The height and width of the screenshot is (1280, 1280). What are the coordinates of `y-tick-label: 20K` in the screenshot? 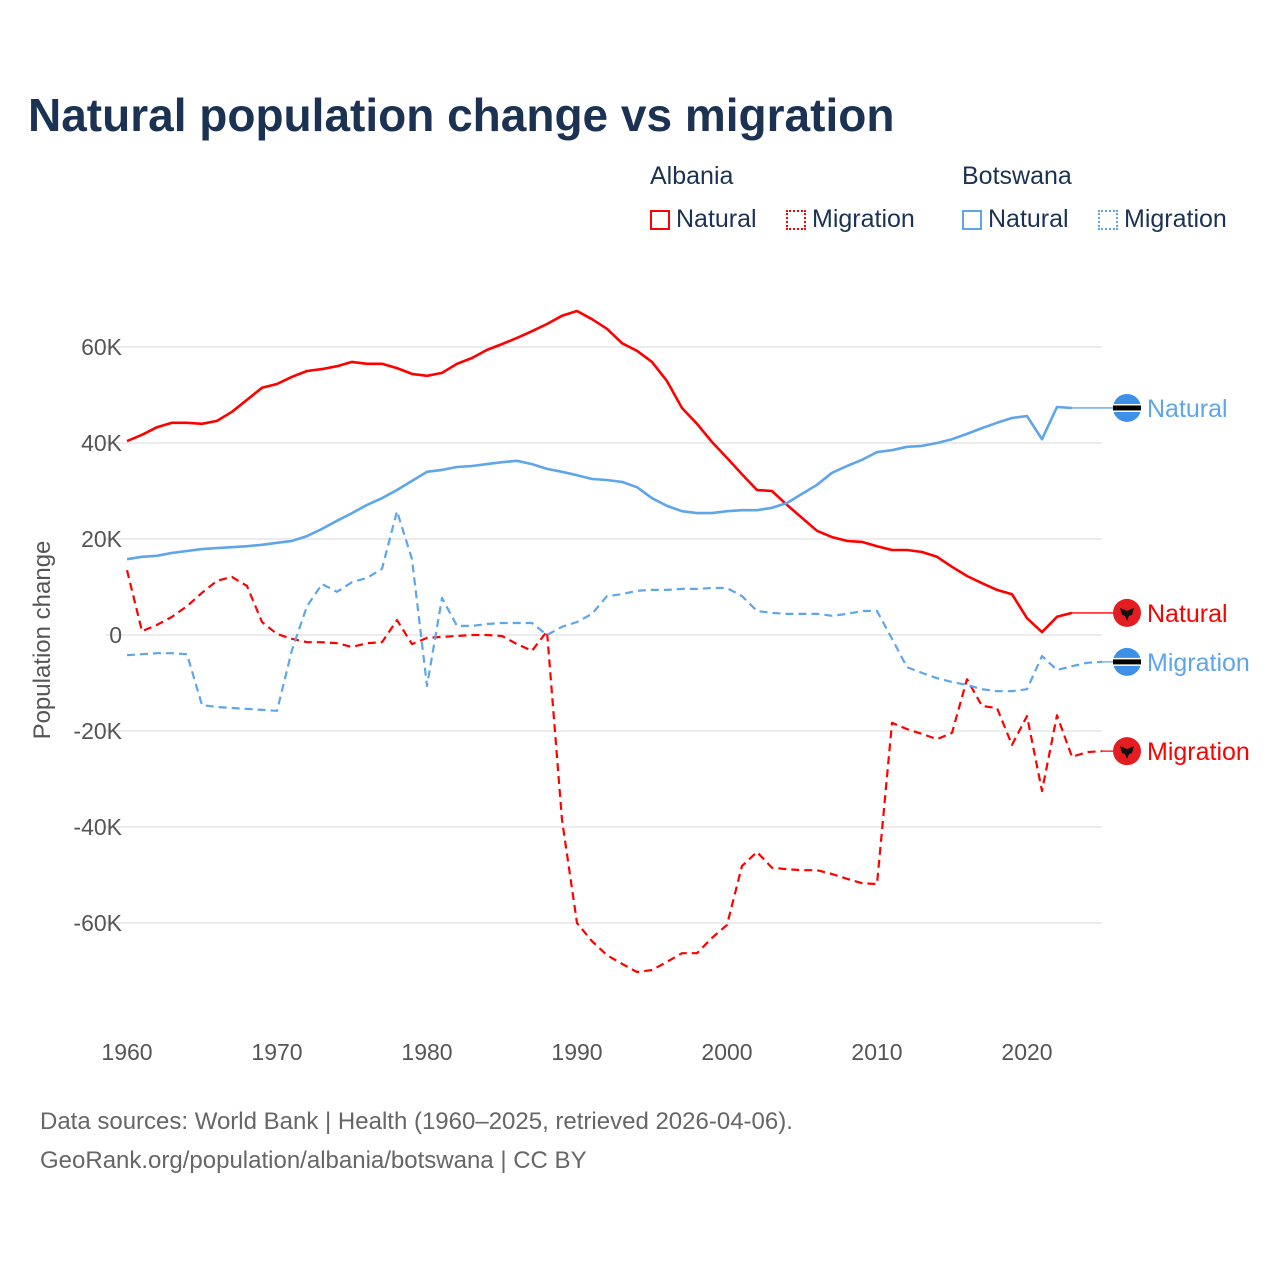 It's located at (102, 539).